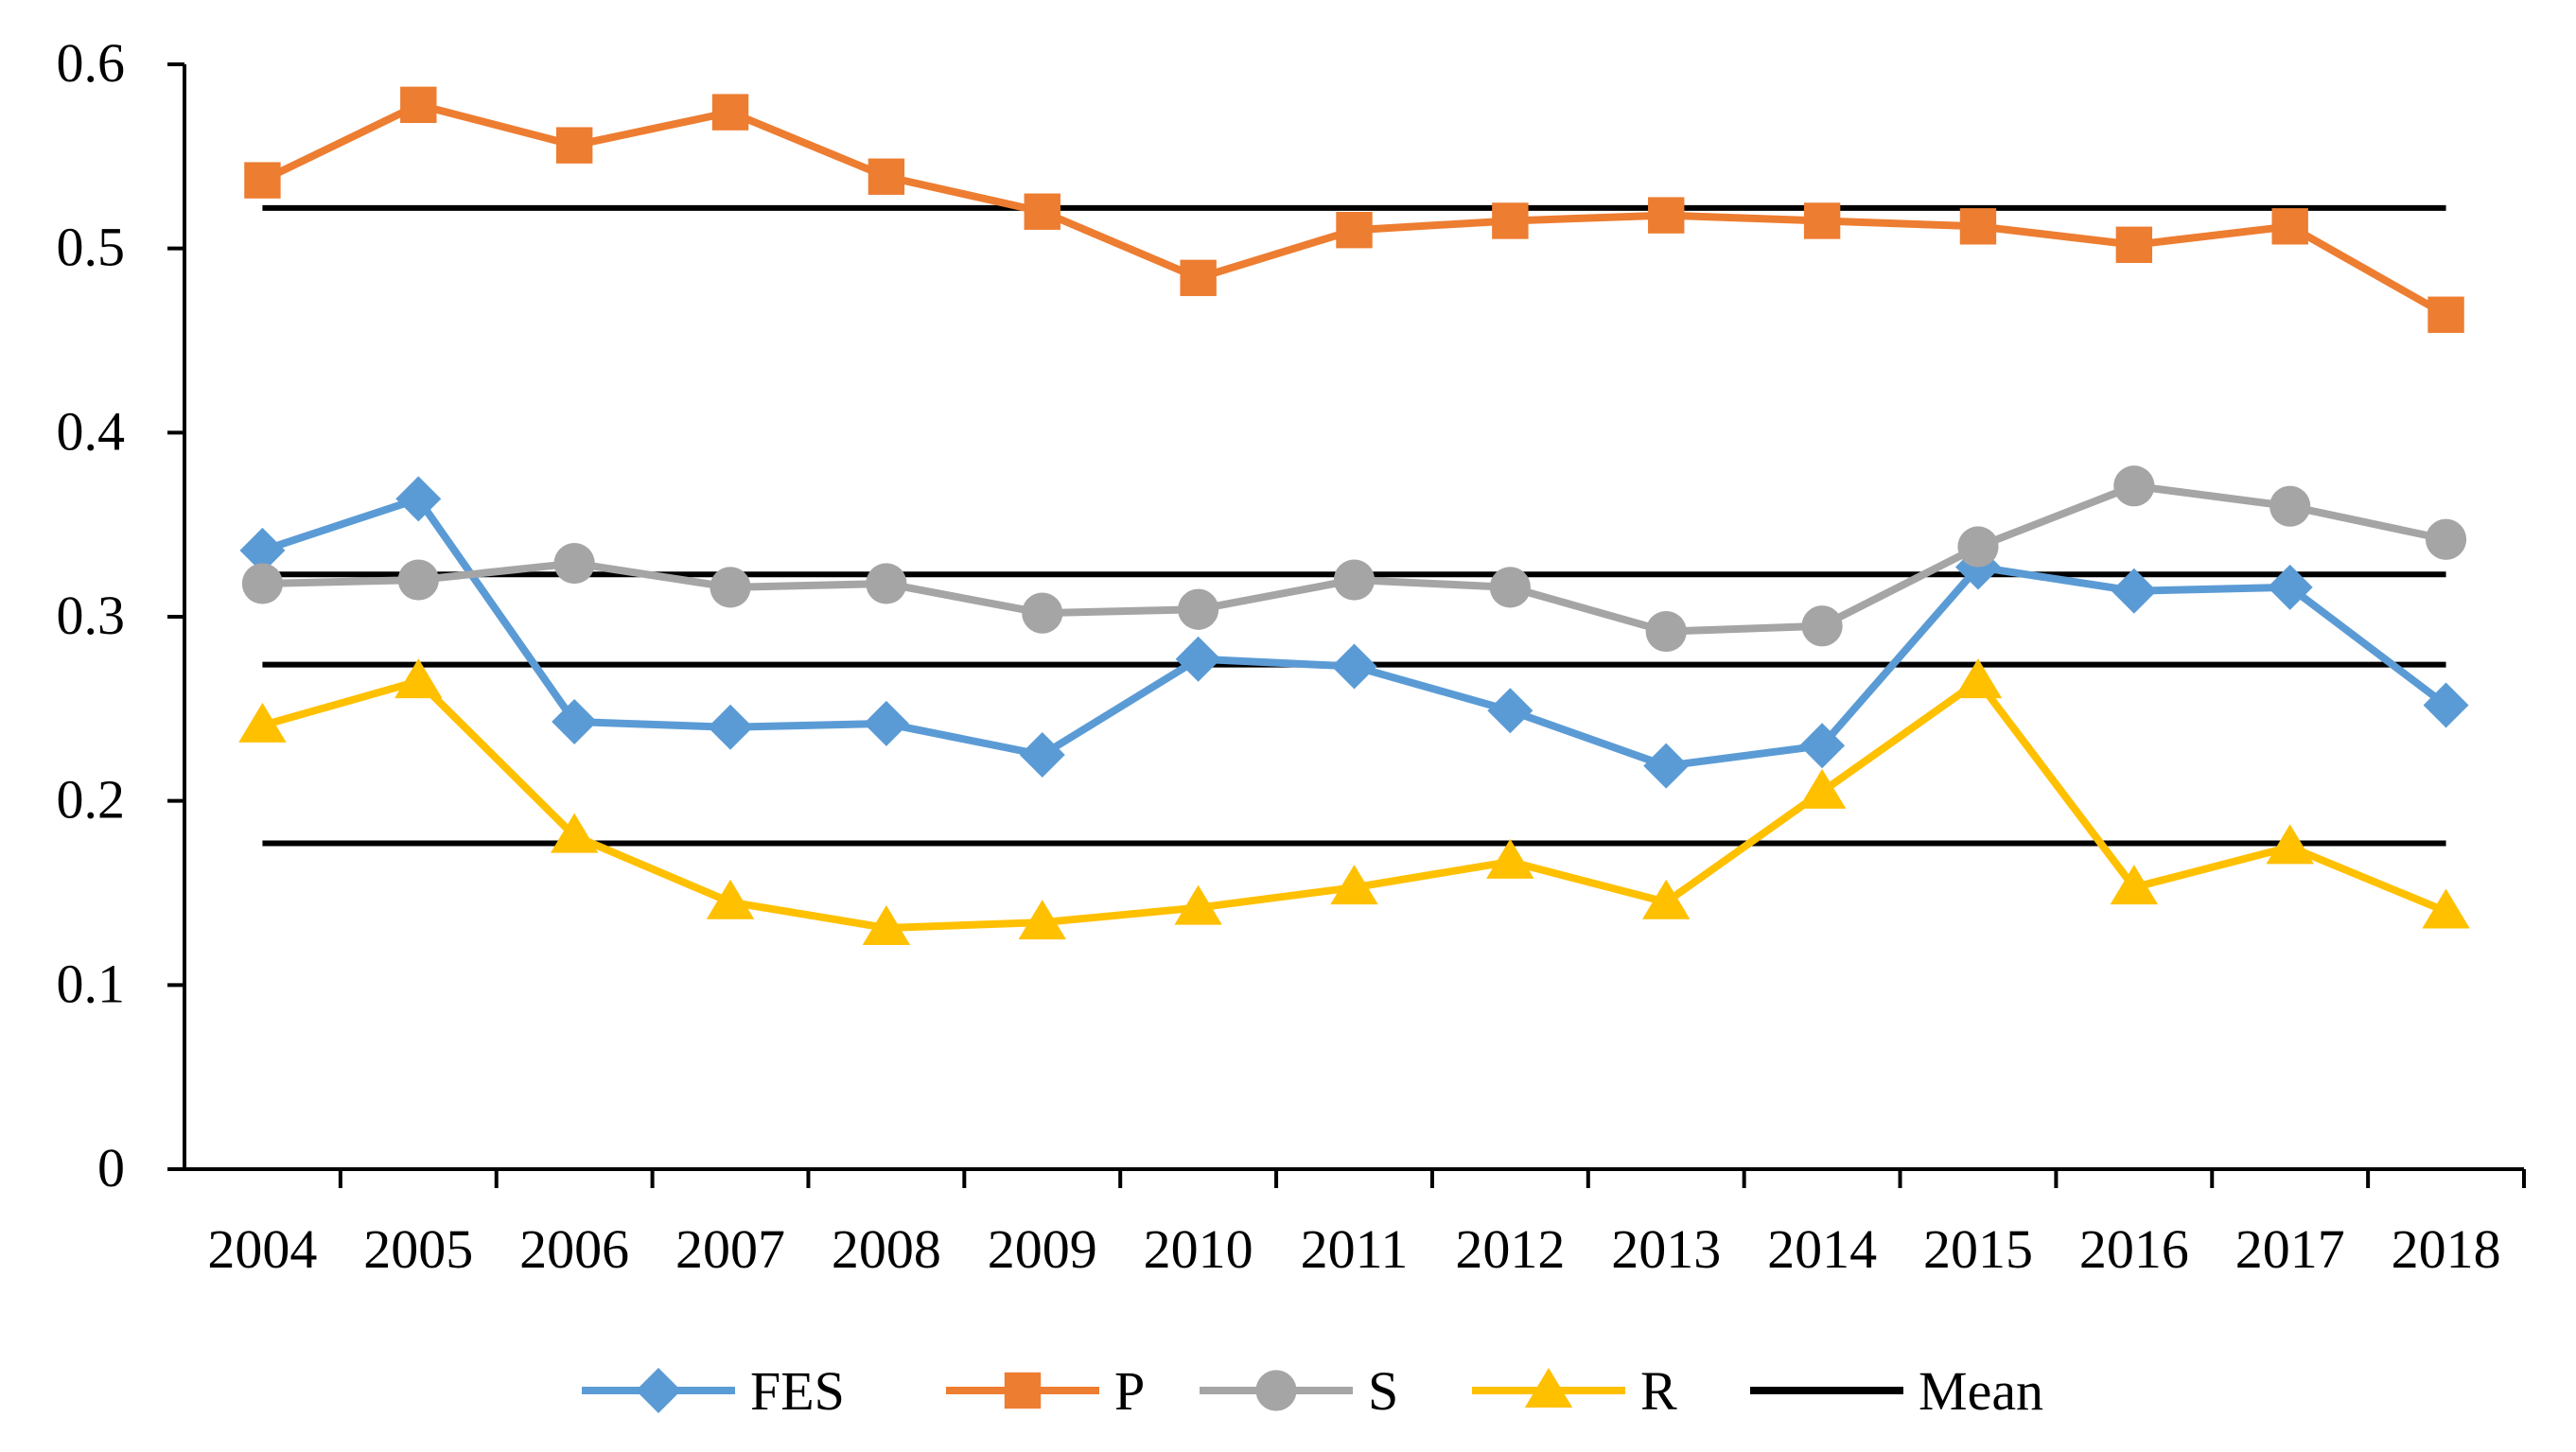  I want to click on legend: FES P S R Mean, so click(1312, 1391).